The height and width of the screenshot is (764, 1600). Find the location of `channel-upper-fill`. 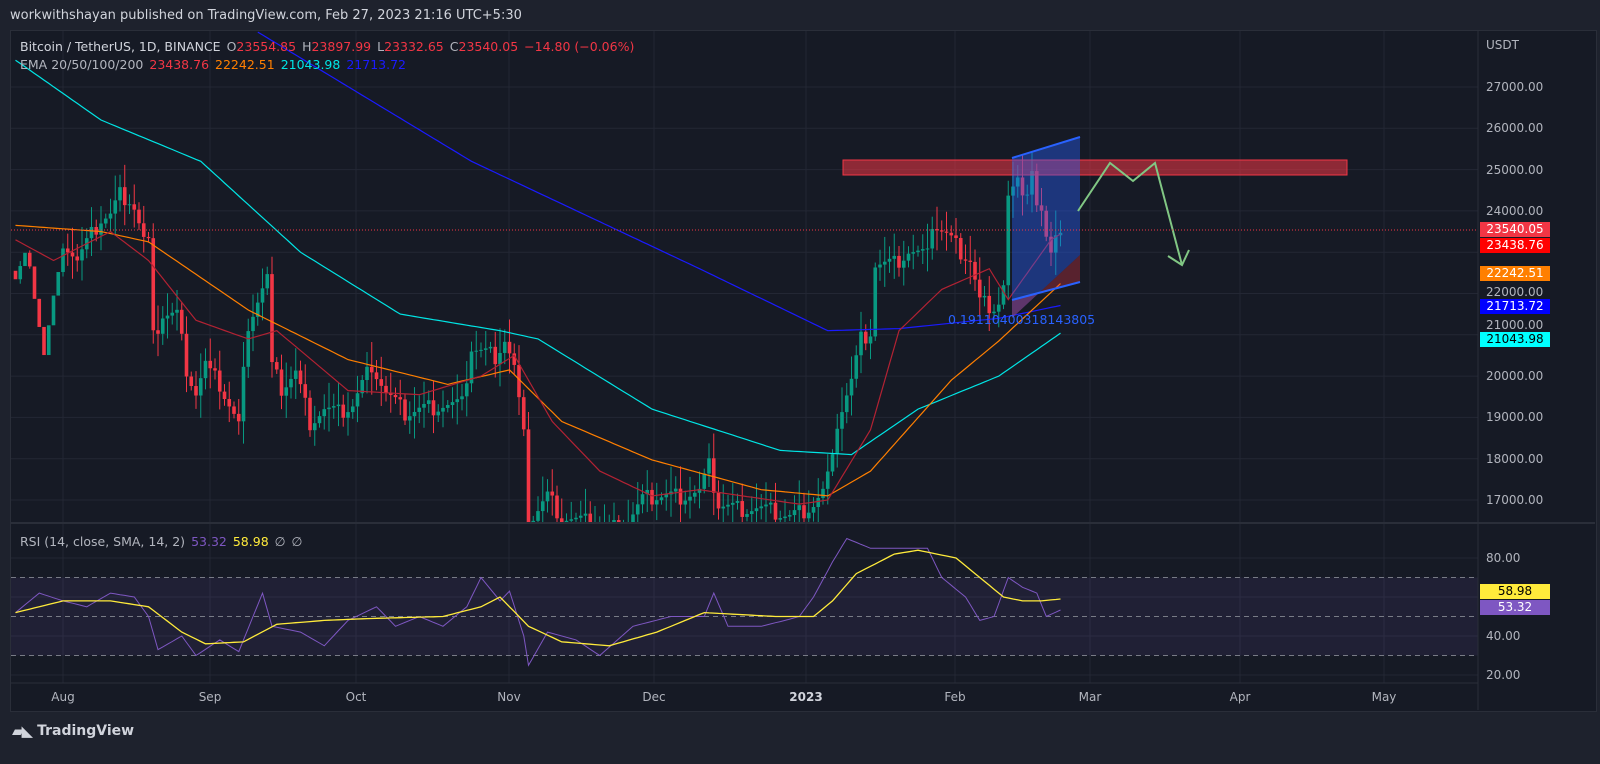

channel-upper-fill is located at coordinates (1046, 227).